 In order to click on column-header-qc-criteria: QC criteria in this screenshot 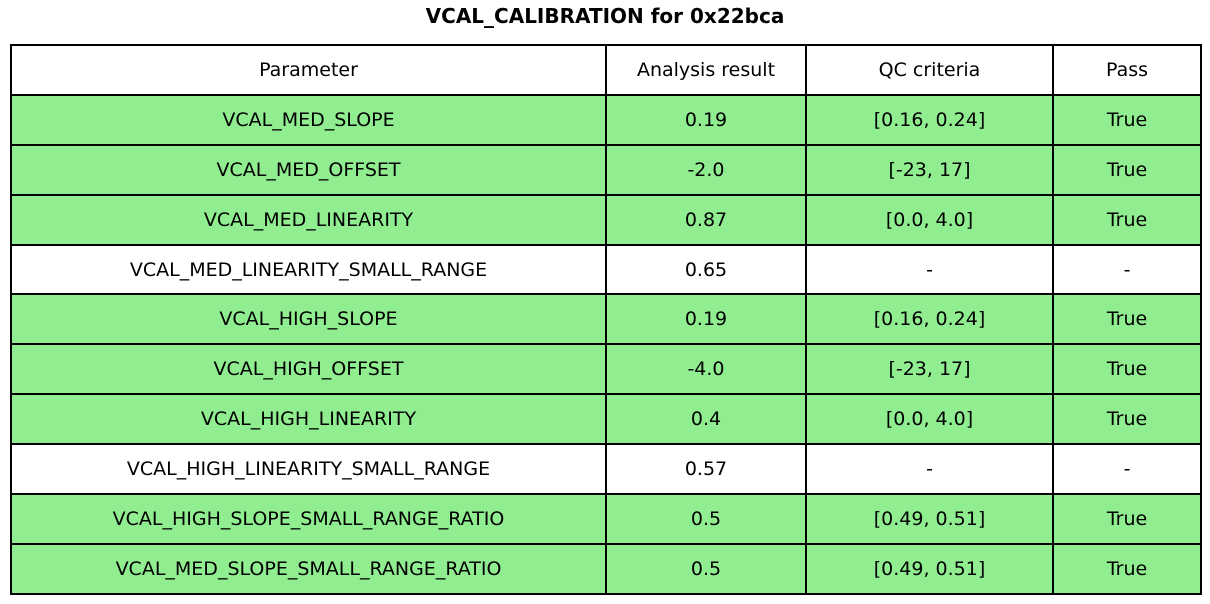, I will do `click(929, 70)`.